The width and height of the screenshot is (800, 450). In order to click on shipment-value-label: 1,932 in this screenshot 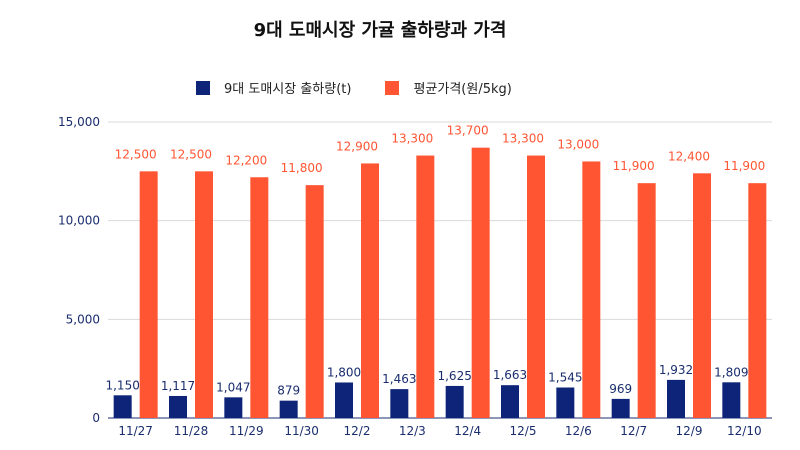, I will do `click(676, 370)`.